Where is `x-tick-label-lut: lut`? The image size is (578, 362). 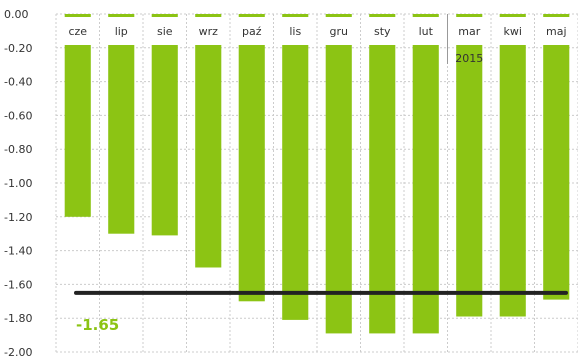 x-tick-label-lut: lut is located at coordinates (426, 31).